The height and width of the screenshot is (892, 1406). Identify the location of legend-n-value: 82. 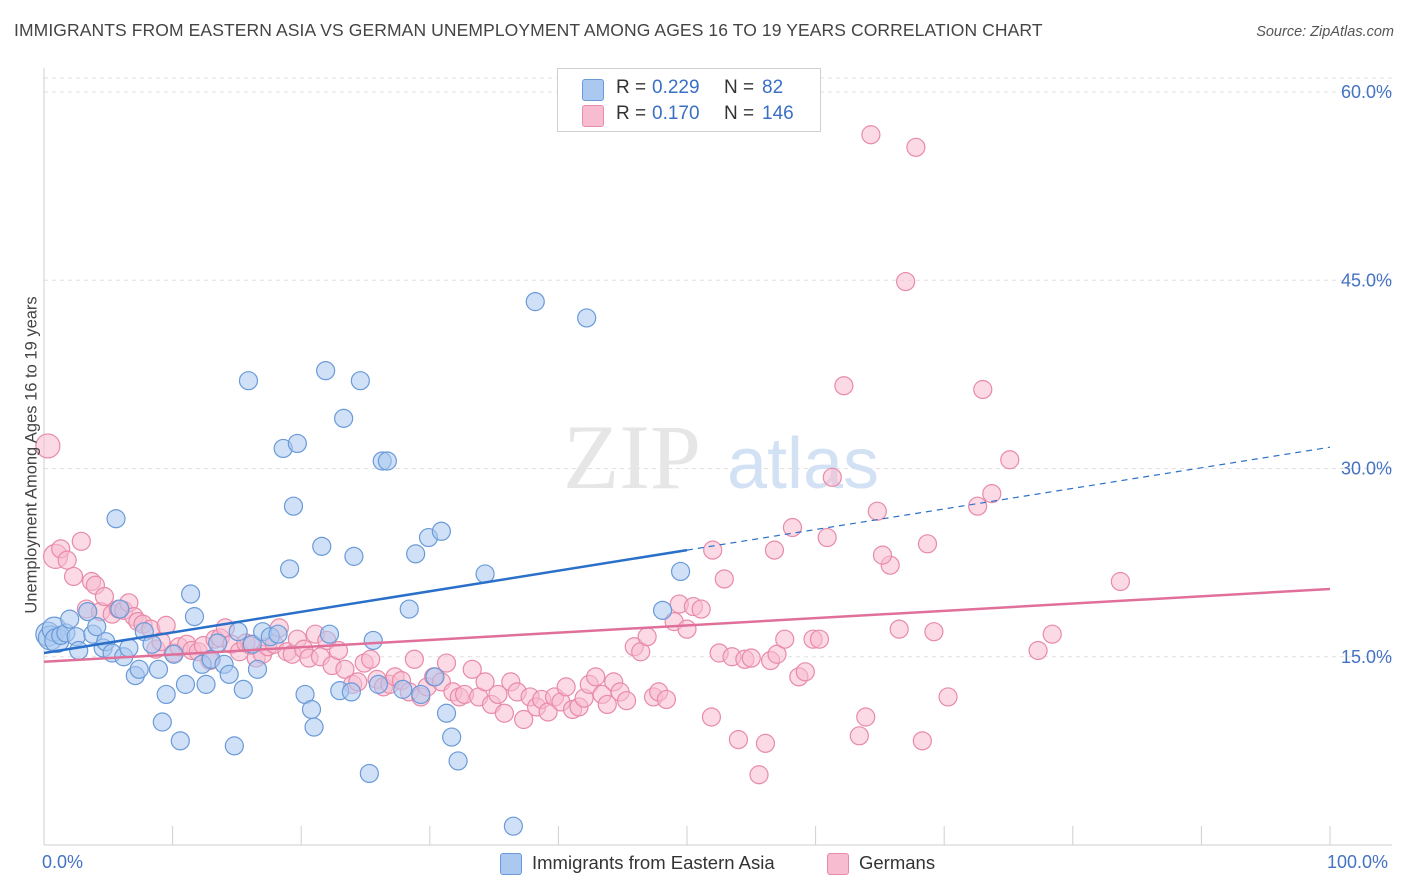
(773, 87).